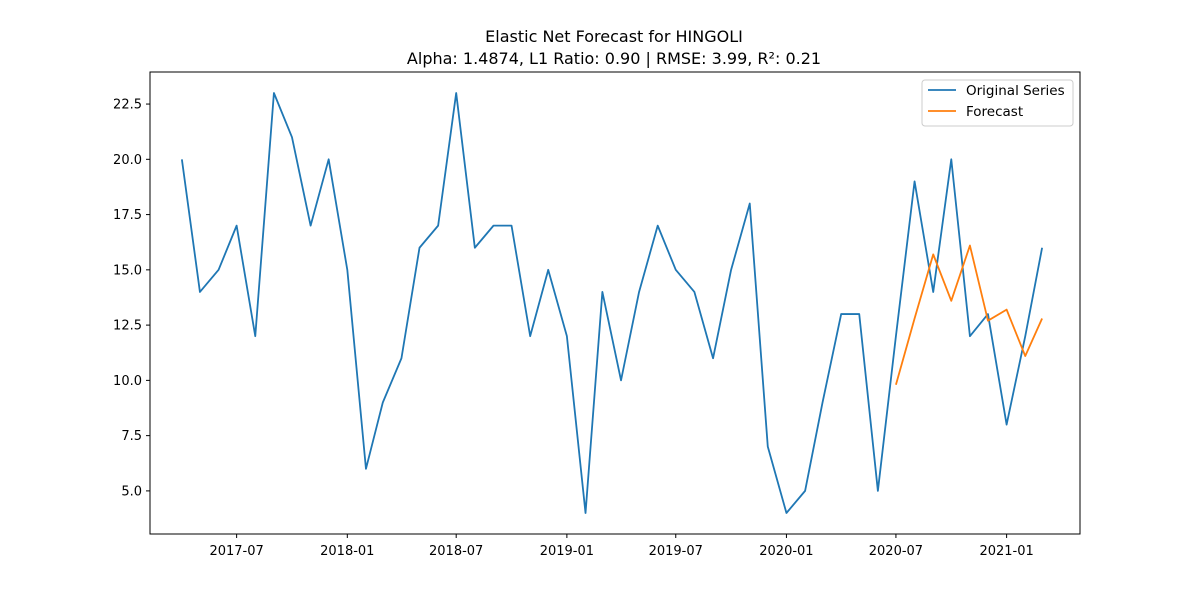  I want to click on x-tick-label: 2020-01, so click(786, 551).